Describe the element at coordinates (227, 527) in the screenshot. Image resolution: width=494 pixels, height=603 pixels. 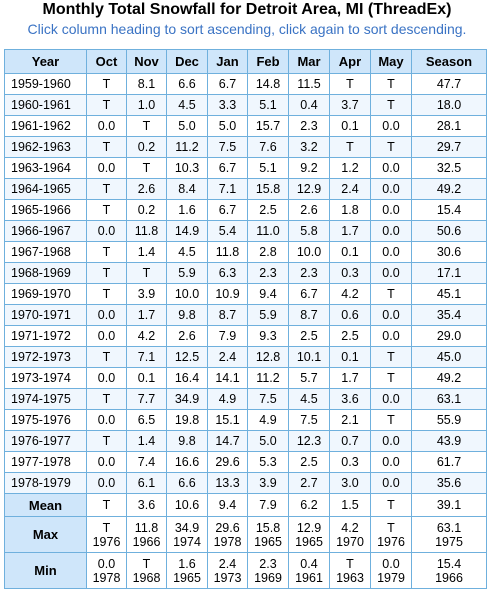
I see `max-value: 29.6` at that location.